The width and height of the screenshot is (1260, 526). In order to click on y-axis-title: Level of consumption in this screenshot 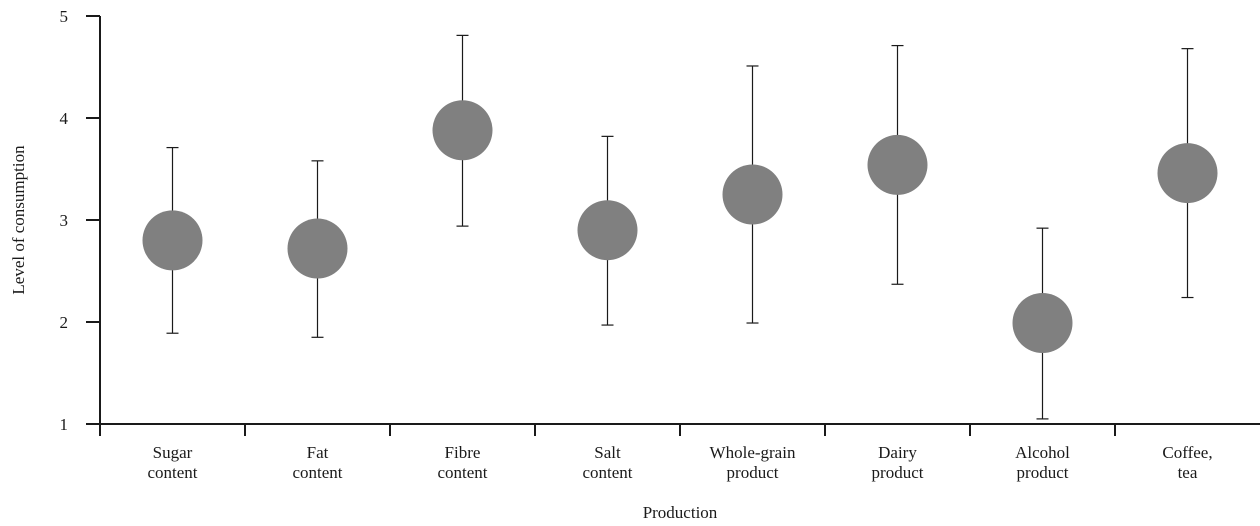, I will do `click(18, 220)`.